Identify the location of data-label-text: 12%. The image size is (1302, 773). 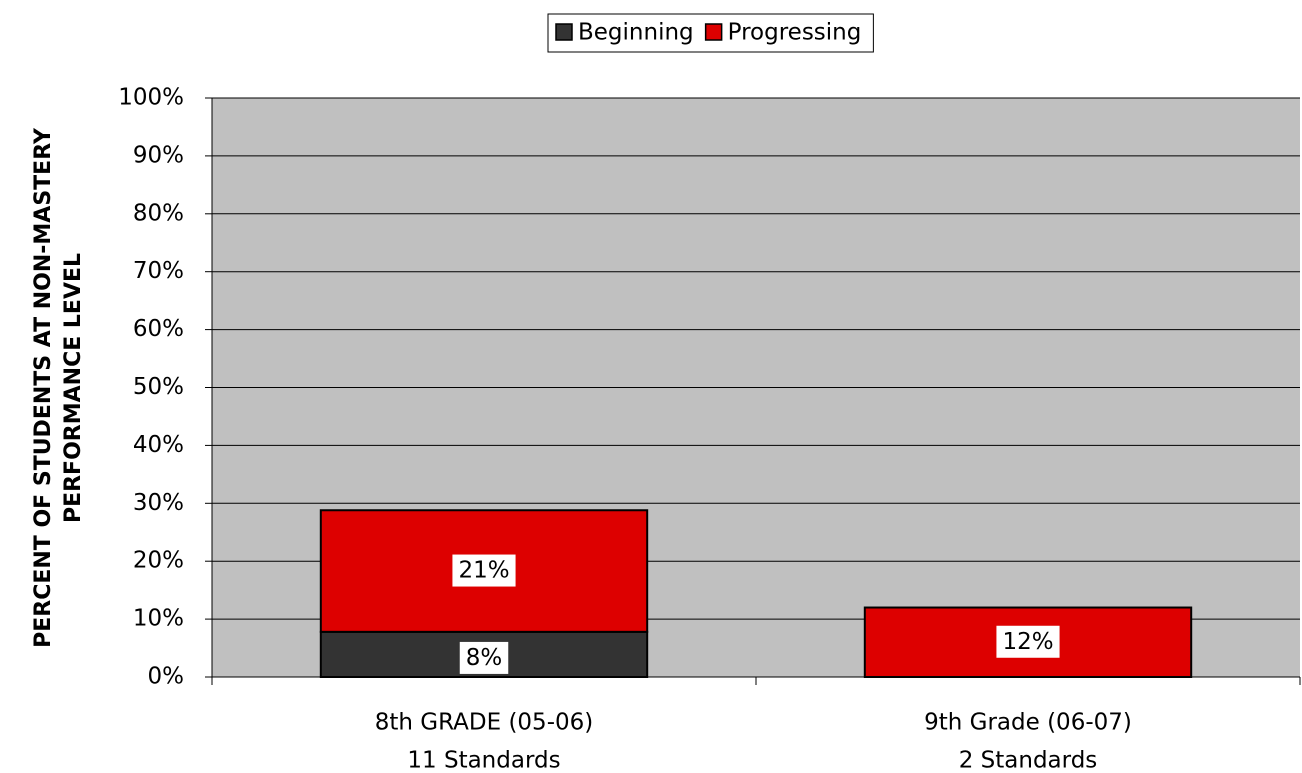
(1027, 642).